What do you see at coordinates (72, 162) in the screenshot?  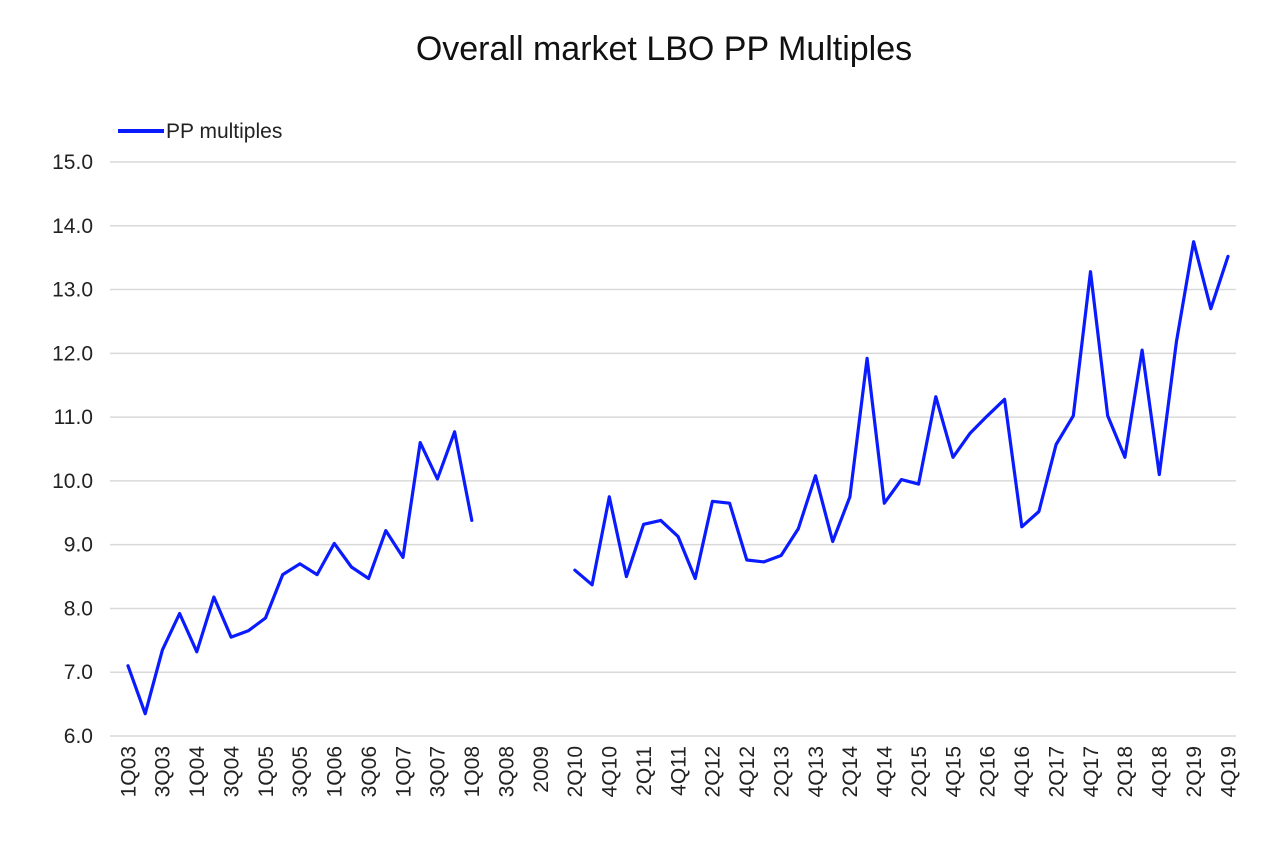 I see `y-tick-label: 15.0` at bounding box center [72, 162].